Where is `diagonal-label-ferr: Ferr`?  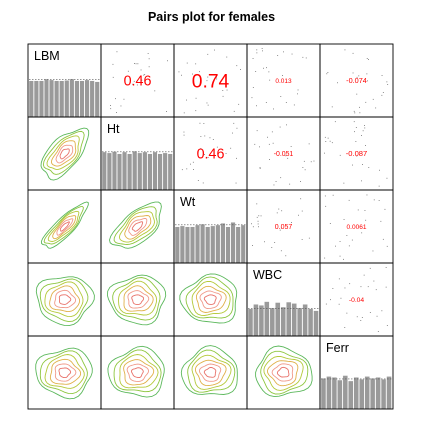 diagonal-label-ferr: Ferr is located at coordinates (337, 348).